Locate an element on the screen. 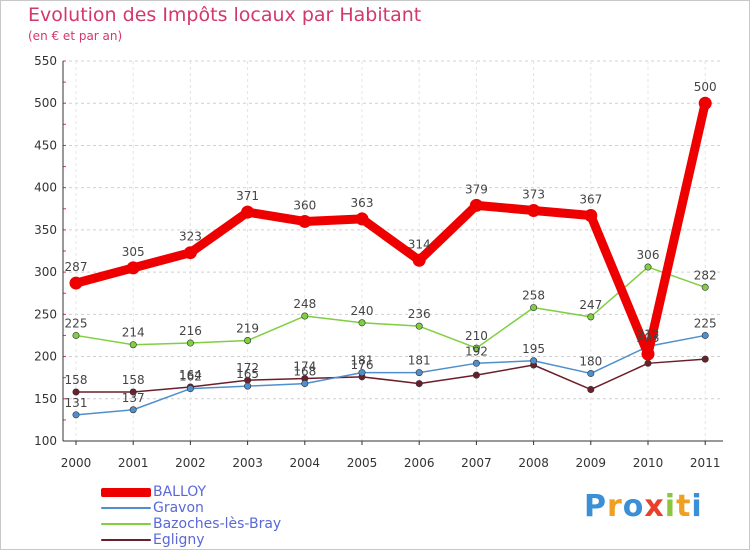 The height and width of the screenshot is (550, 750). data-label: 176 is located at coordinates (362, 365).